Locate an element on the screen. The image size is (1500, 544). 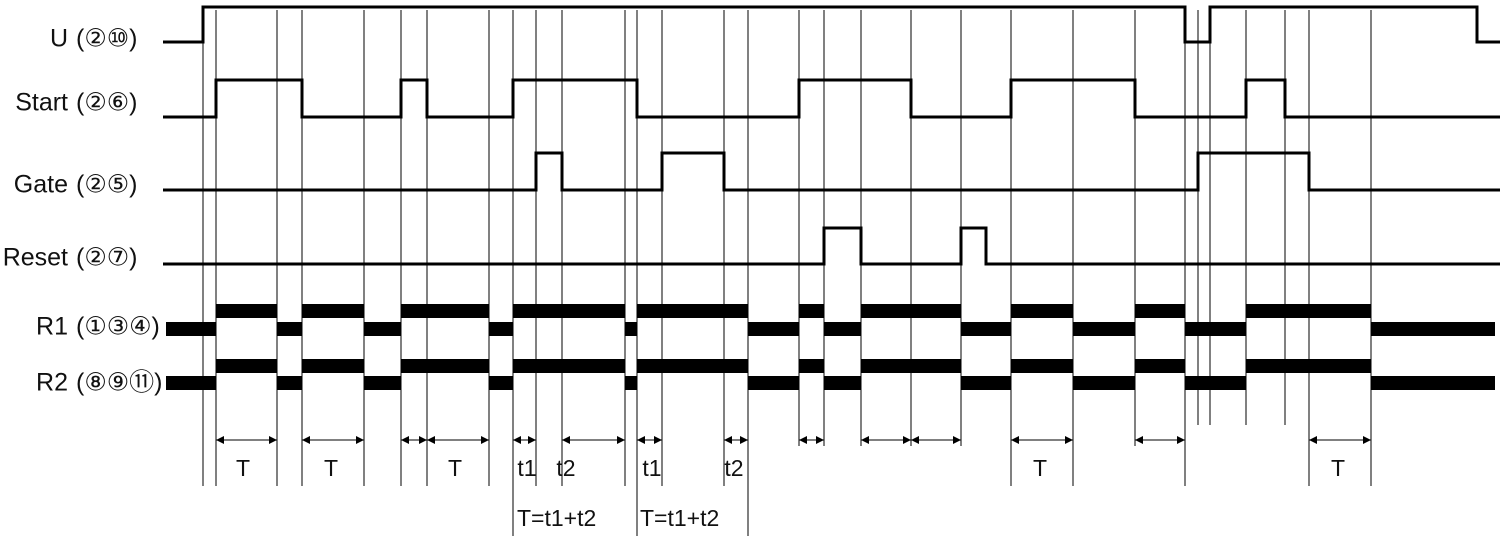
signal-name: R1 is located at coordinates (52, 327).